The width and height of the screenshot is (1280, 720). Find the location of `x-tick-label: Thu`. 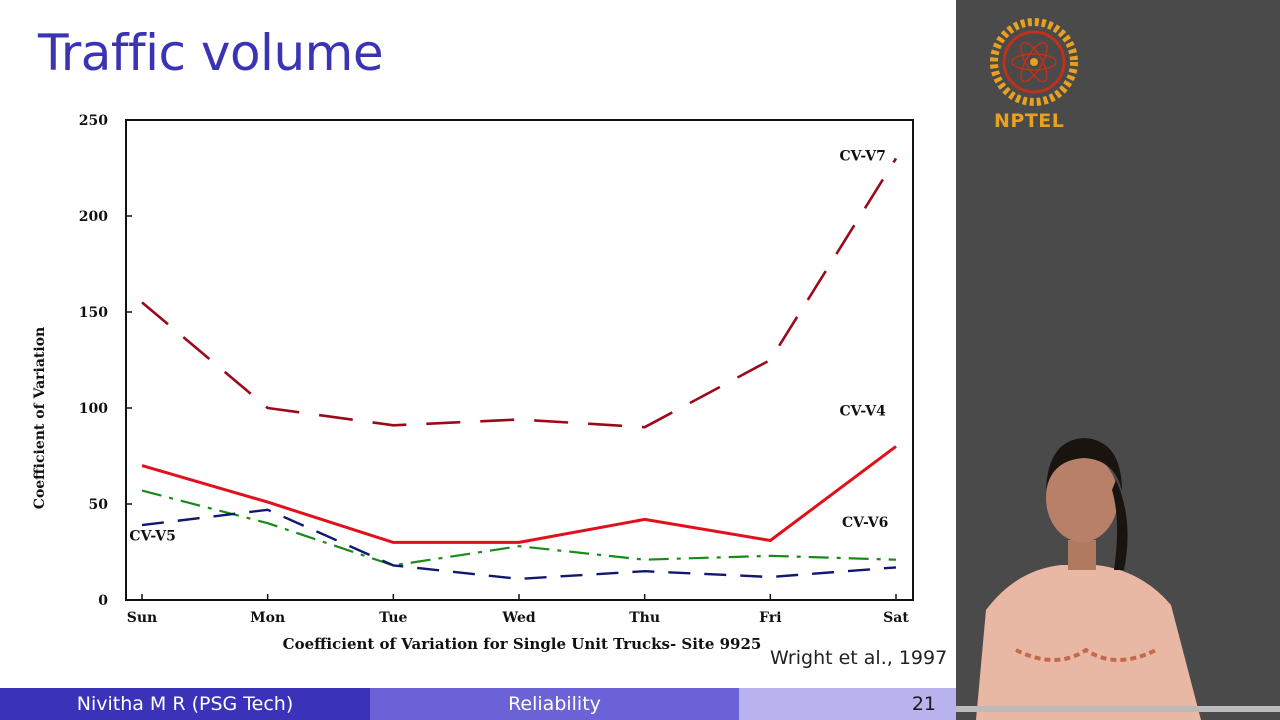

x-tick-label: Thu is located at coordinates (644, 618).